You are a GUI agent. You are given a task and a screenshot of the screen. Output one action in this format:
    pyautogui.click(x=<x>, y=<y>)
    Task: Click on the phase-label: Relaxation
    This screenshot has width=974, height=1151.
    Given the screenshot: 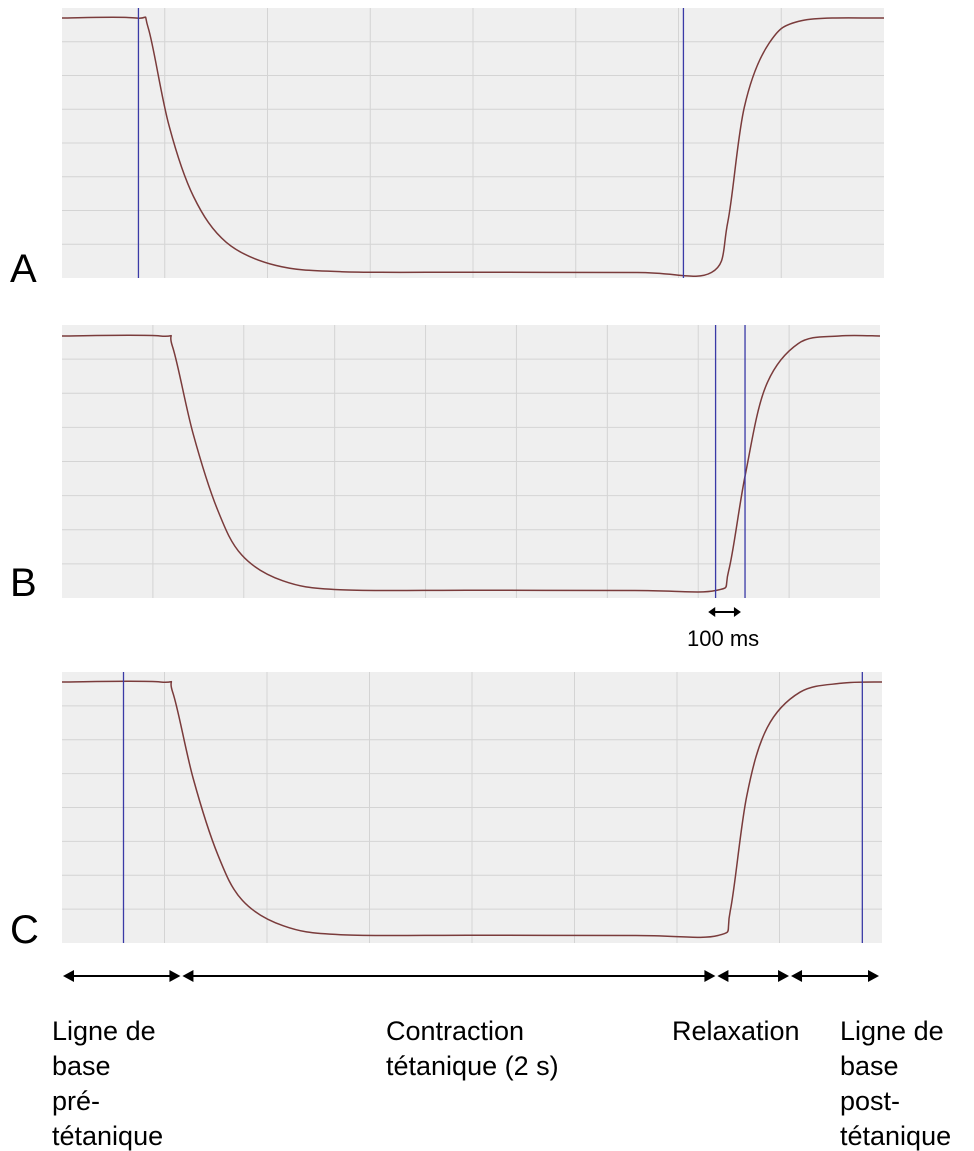 What is the action you would take?
    pyautogui.click(x=736, y=1031)
    